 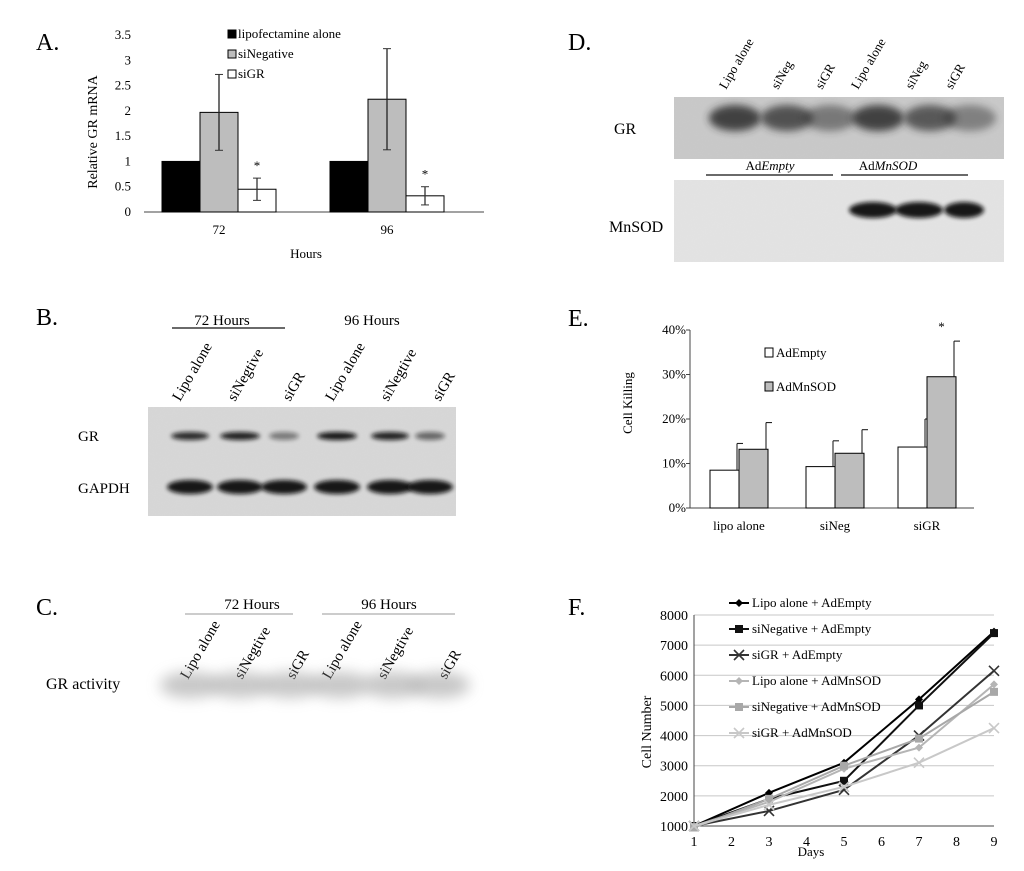 What do you see at coordinates (389, 605) in the screenshot?
I see `panel-c-group-96: 96 Hours` at bounding box center [389, 605].